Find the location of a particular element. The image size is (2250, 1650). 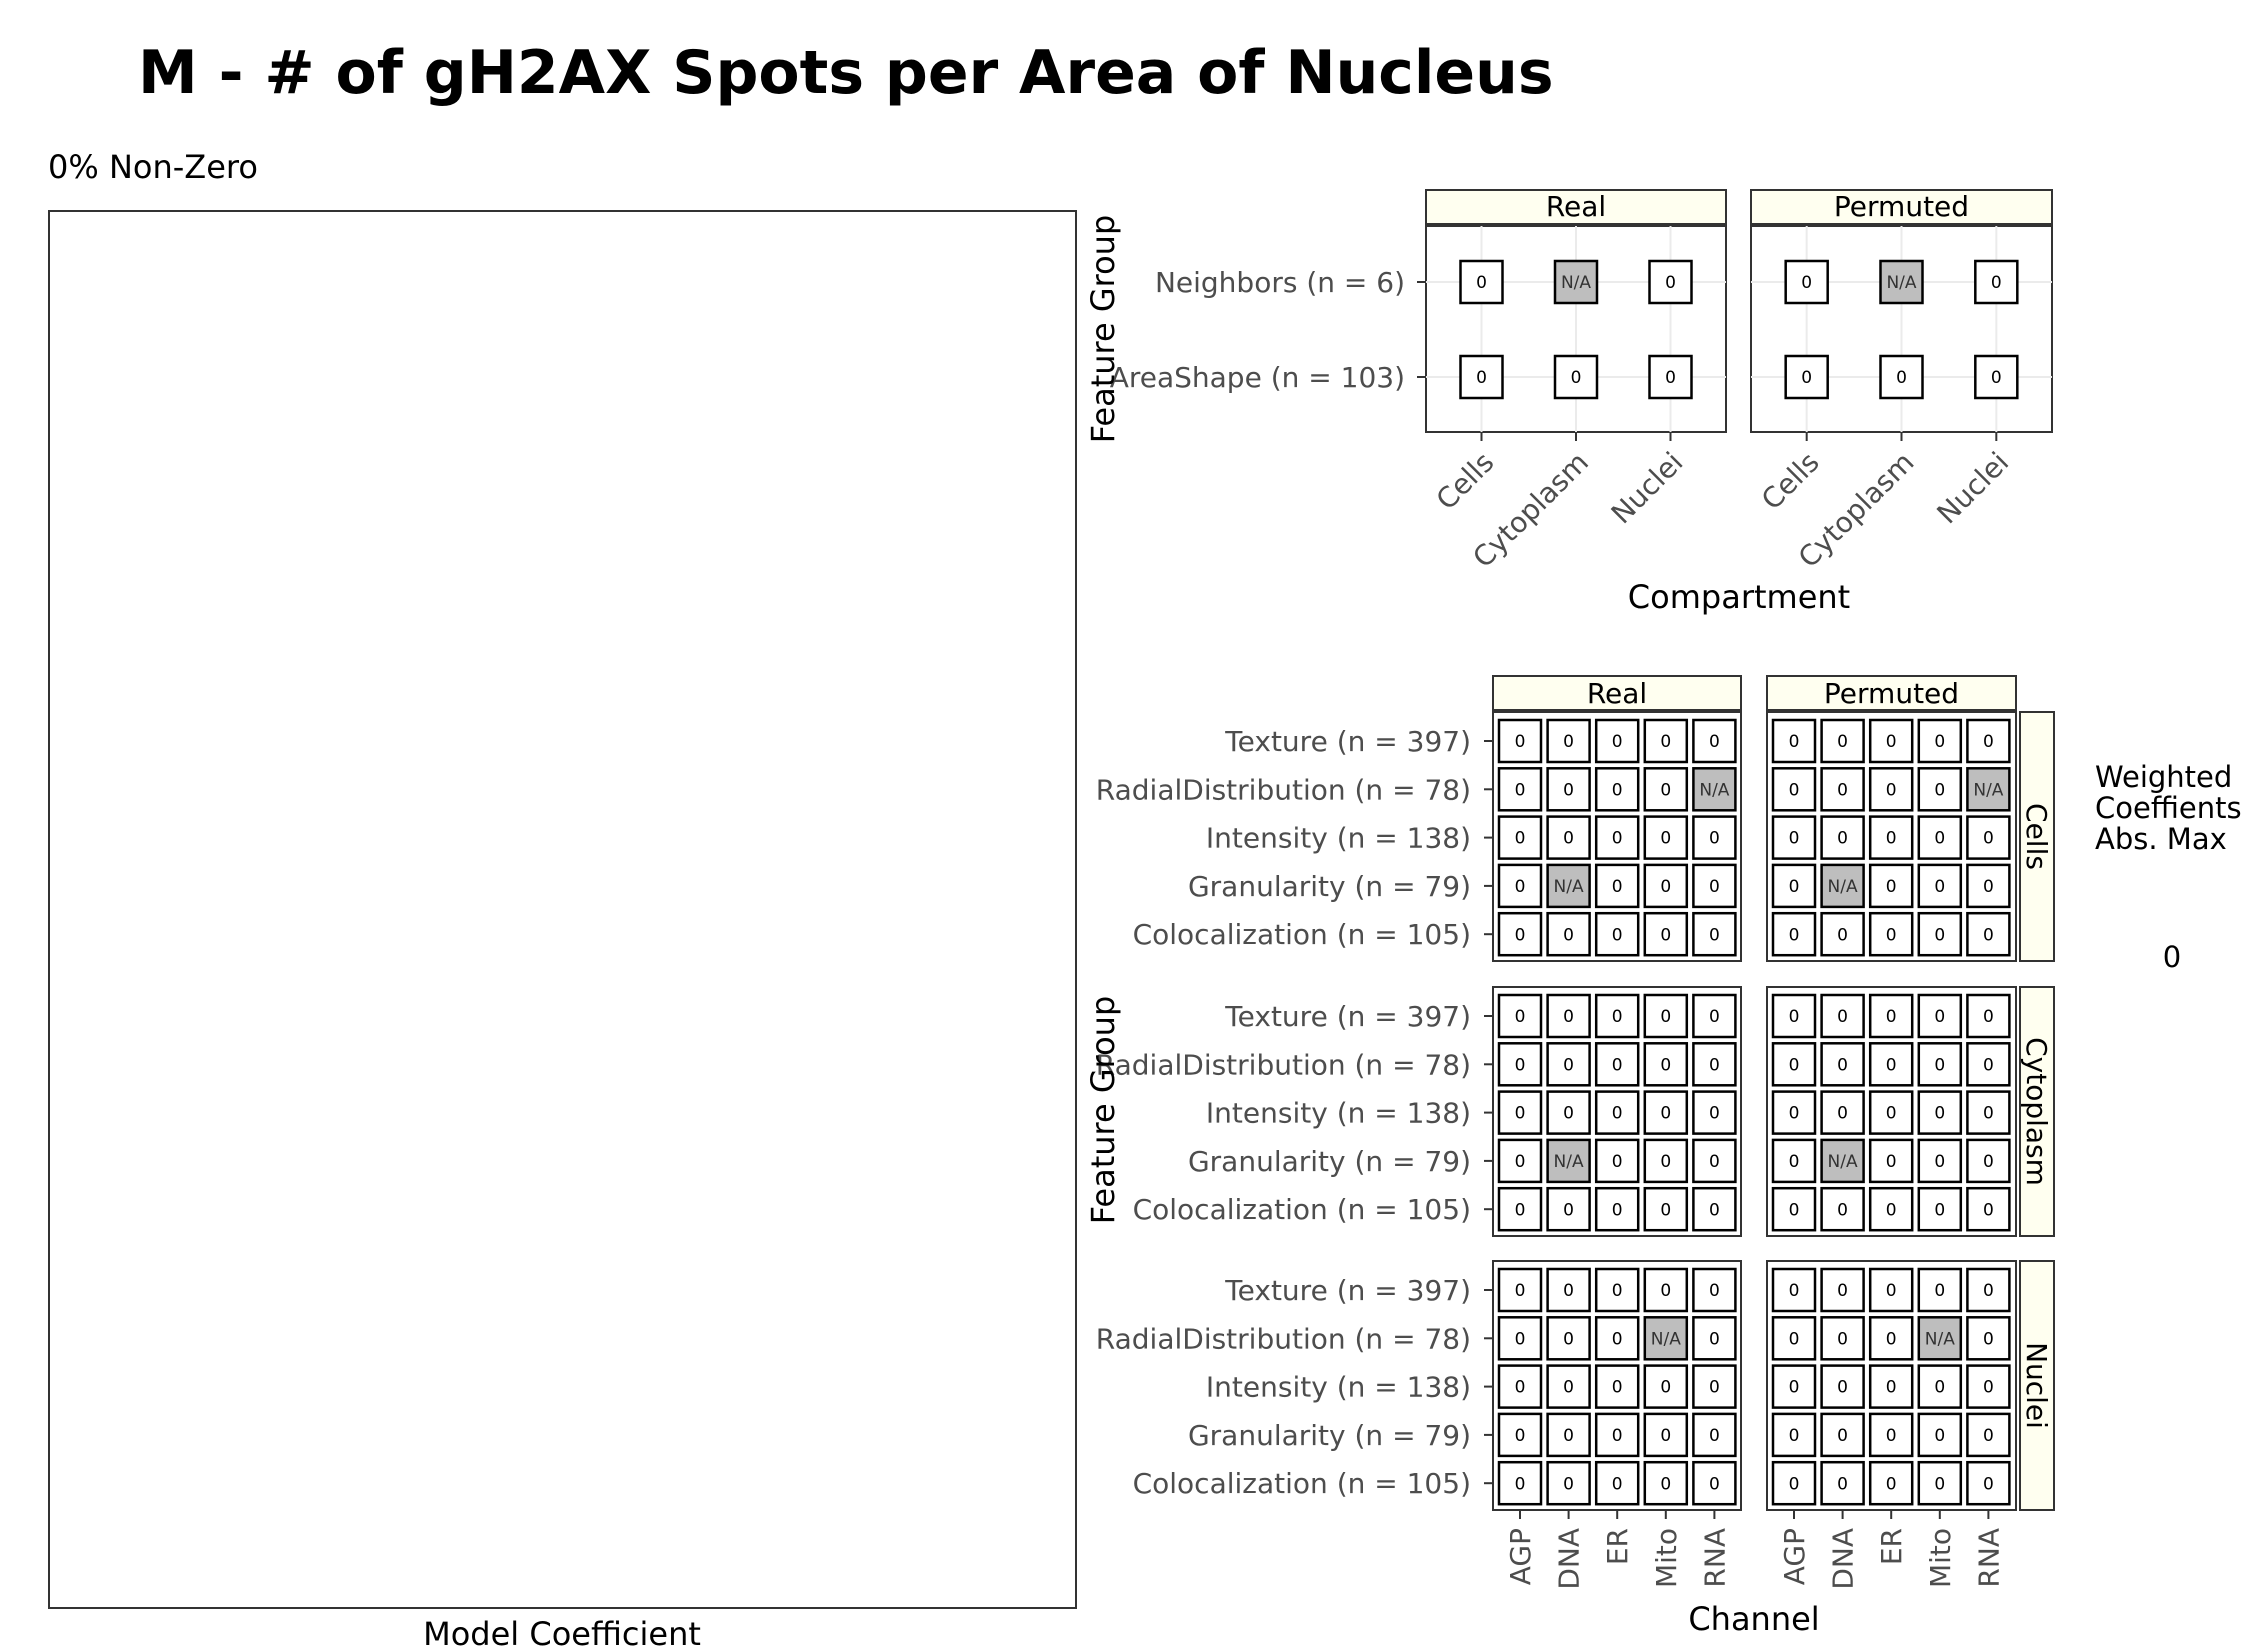

x-tick-label-dna: DNA is located at coordinates (1843, 1559).